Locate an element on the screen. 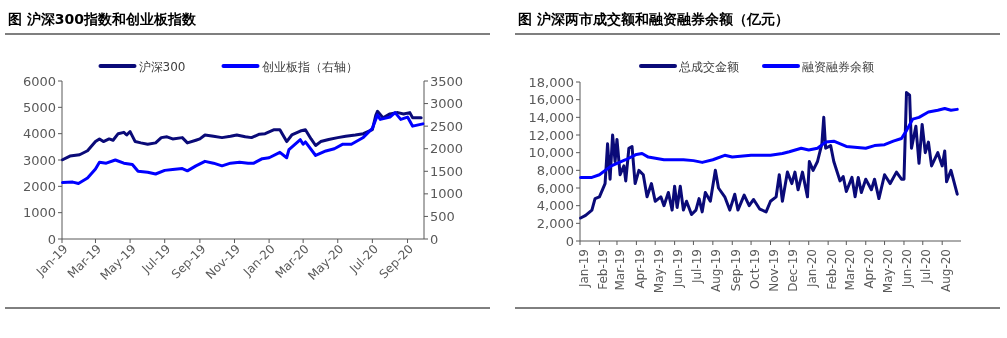 This screenshot has height=338, width=1007. y2-tick-label: 2500 is located at coordinates (447, 126).